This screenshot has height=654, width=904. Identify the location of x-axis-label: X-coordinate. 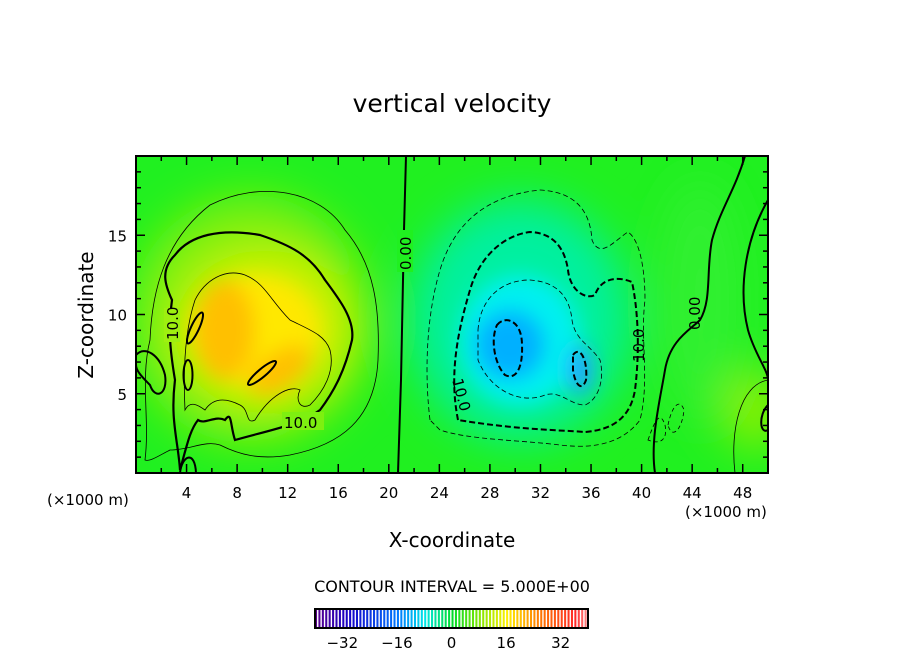
(452, 540).